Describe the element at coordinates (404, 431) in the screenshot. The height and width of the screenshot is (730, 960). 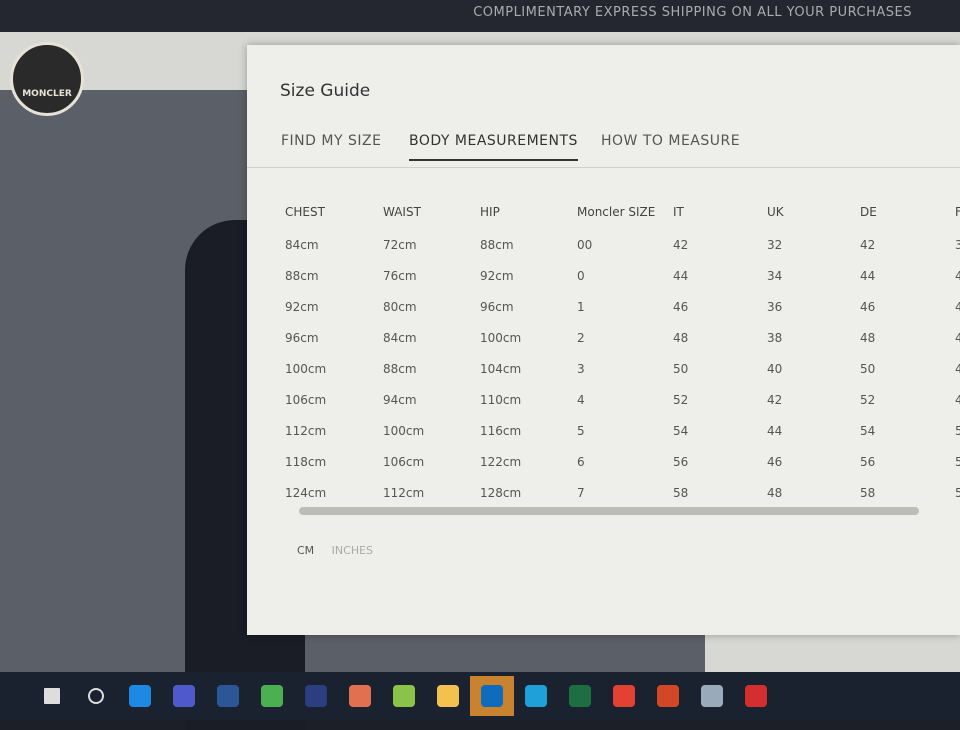
I see `table-cell: 100cm` at that location.